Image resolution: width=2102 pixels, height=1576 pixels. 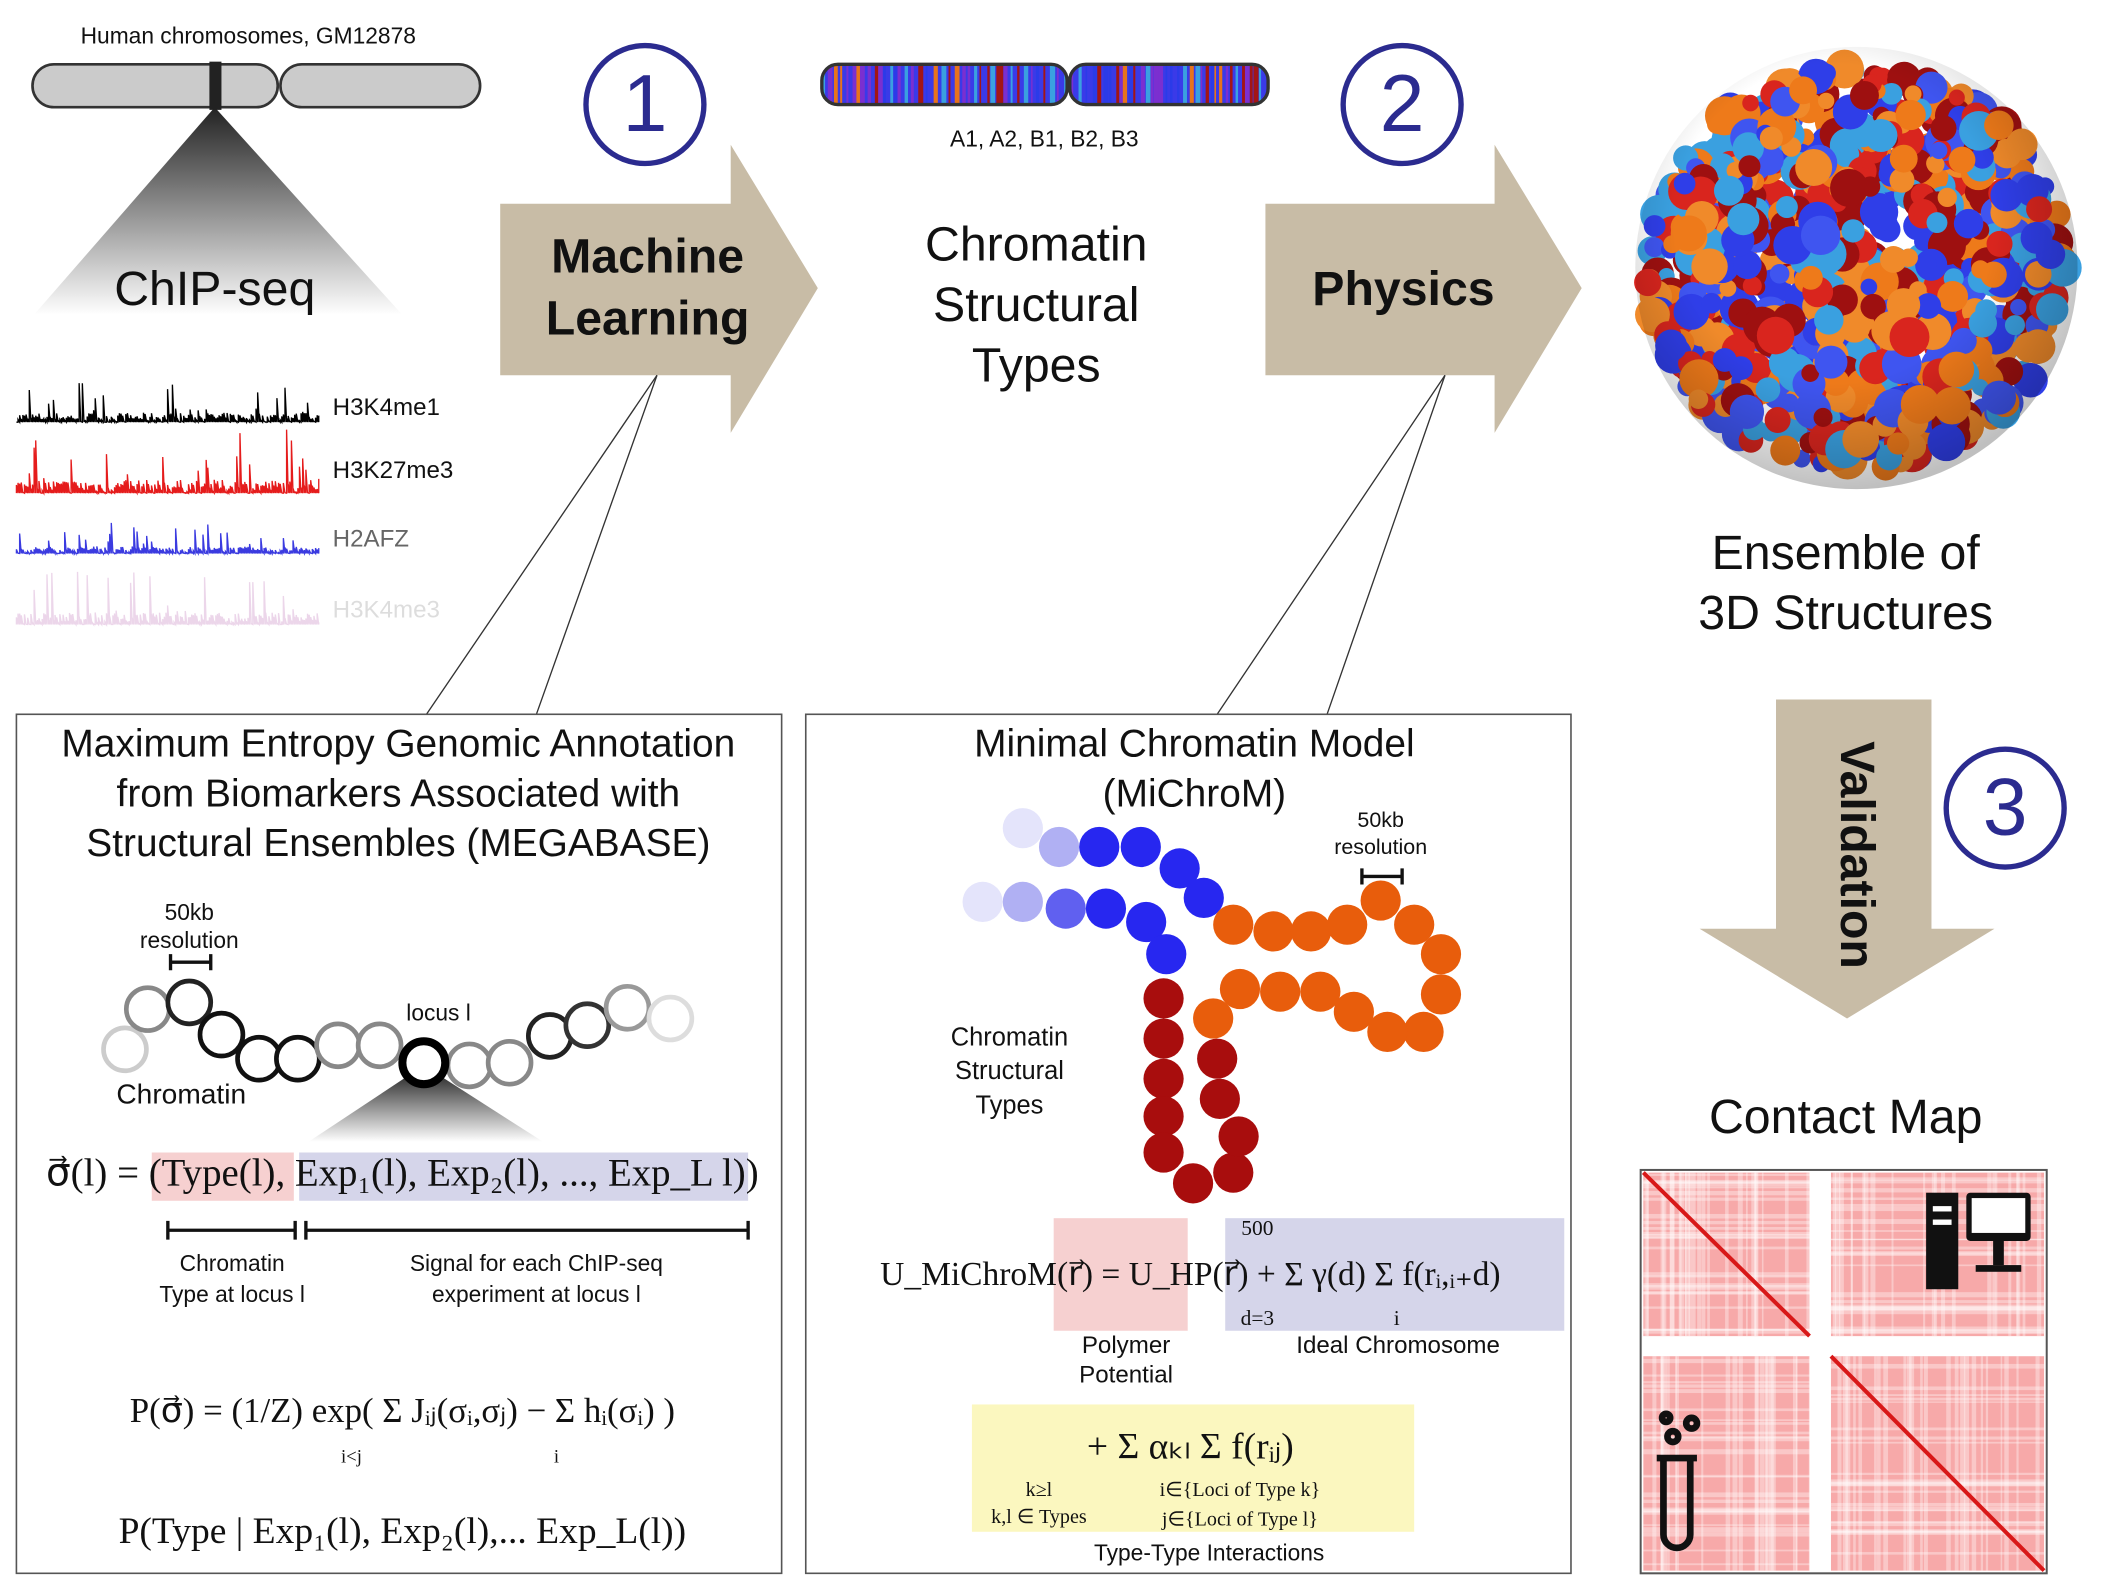 I want to click on map-diagonal, so click(x=1937, y=1463).